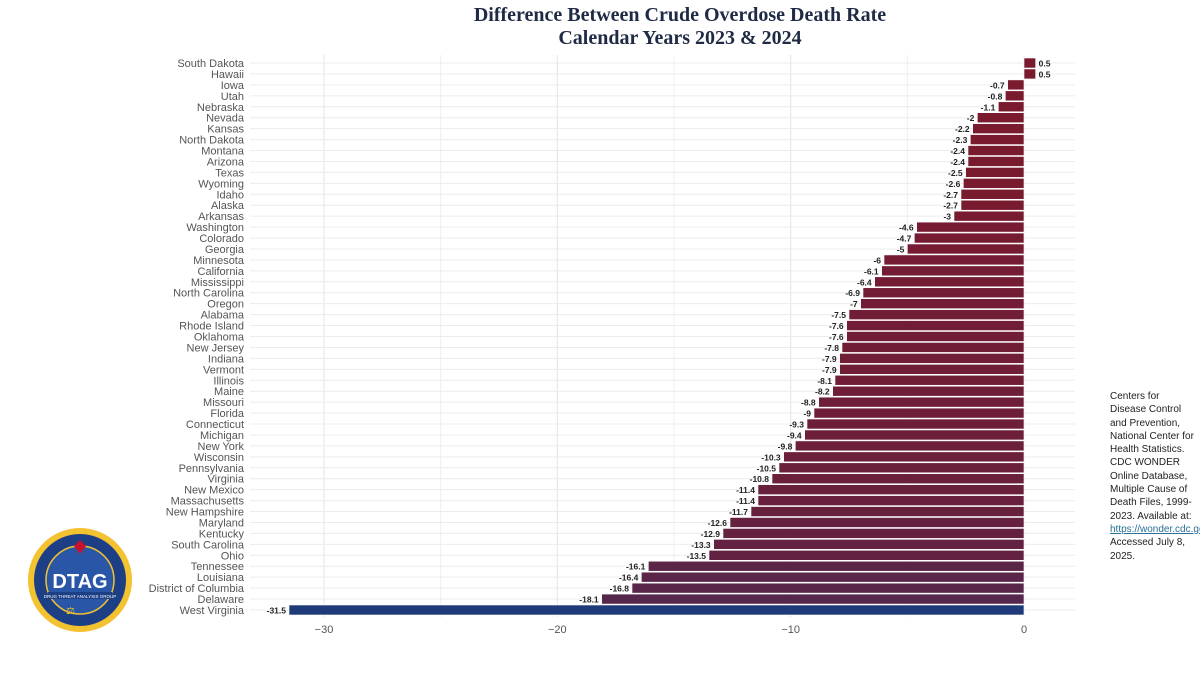  I want to click on category-label: Nebraska, so click(221, 108).